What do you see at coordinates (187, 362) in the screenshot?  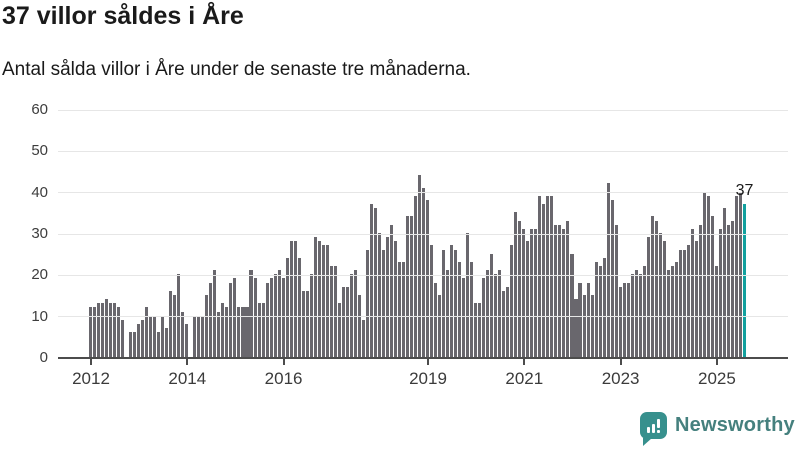 I see `x-axis-tick-2014` at bounding box center [187, 362].